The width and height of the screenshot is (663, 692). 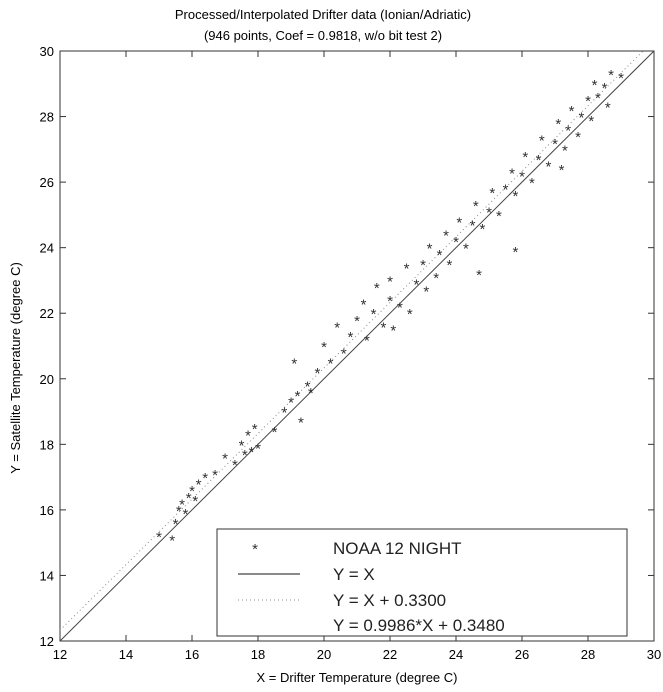 What do you see at coordinates (47, 117) in the screenshot?
I see `y-tick-label: 28` at bounding box center [47, 117].